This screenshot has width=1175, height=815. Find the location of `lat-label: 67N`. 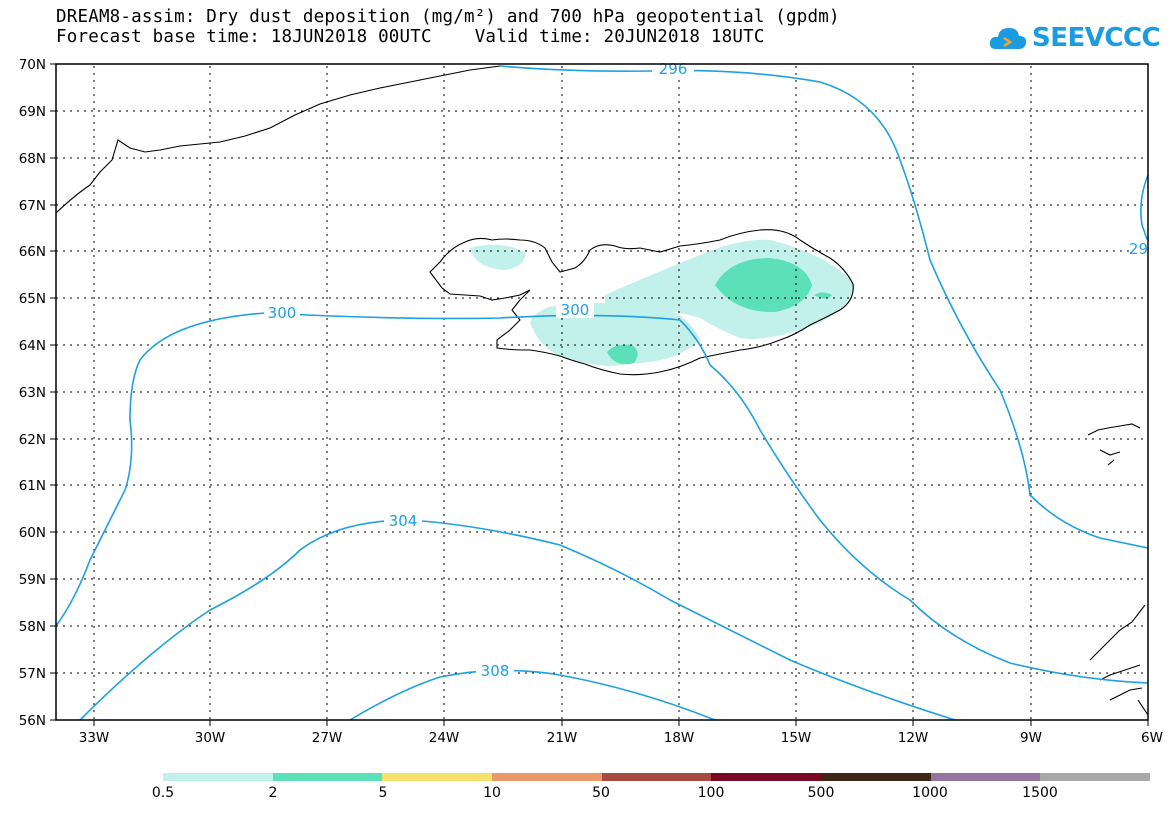

lat-label: 67N is located at coordinates (32, 206).